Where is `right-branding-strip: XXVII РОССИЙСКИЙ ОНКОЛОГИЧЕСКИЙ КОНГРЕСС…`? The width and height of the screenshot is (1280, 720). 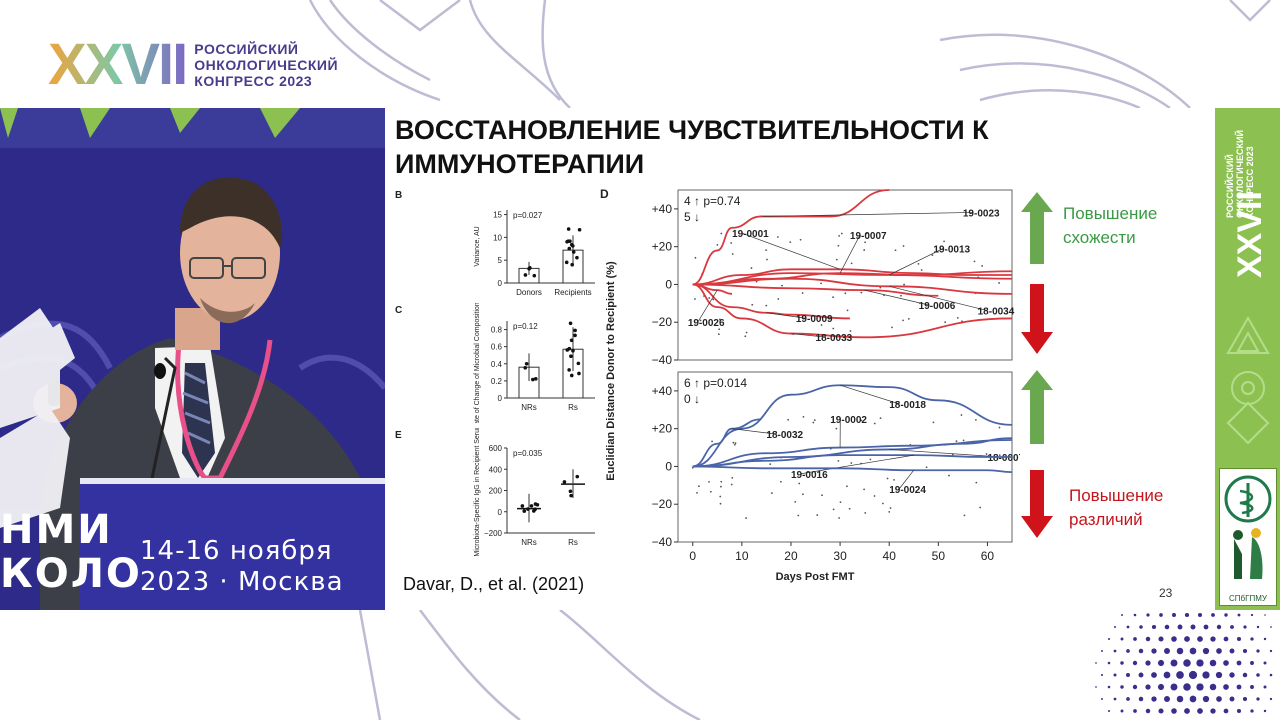
right-branding-strip: XXVII РОССИЙСКИЙ ОНКОЛОГИЧЕСКИЙ КОНГРЕСС… is located at coordinates (1247, 359).